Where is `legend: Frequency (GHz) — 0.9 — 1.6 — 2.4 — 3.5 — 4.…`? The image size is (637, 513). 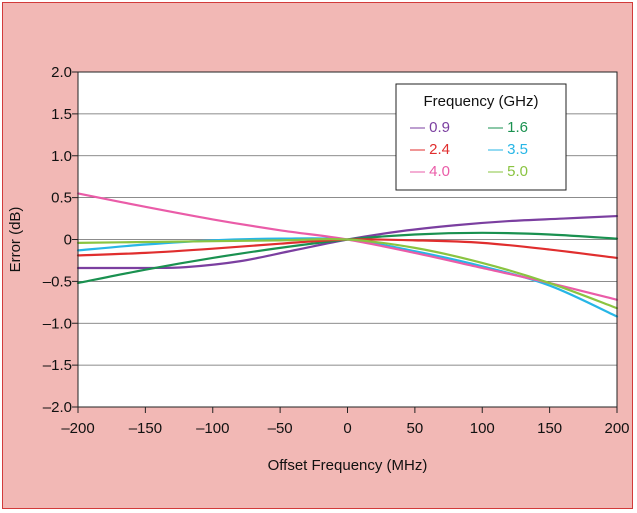 legend: Frequency (GHz) — 0.9 — 1.6 — 2.4 — 3.5 — 4.… is located at coordinates (481, 137).